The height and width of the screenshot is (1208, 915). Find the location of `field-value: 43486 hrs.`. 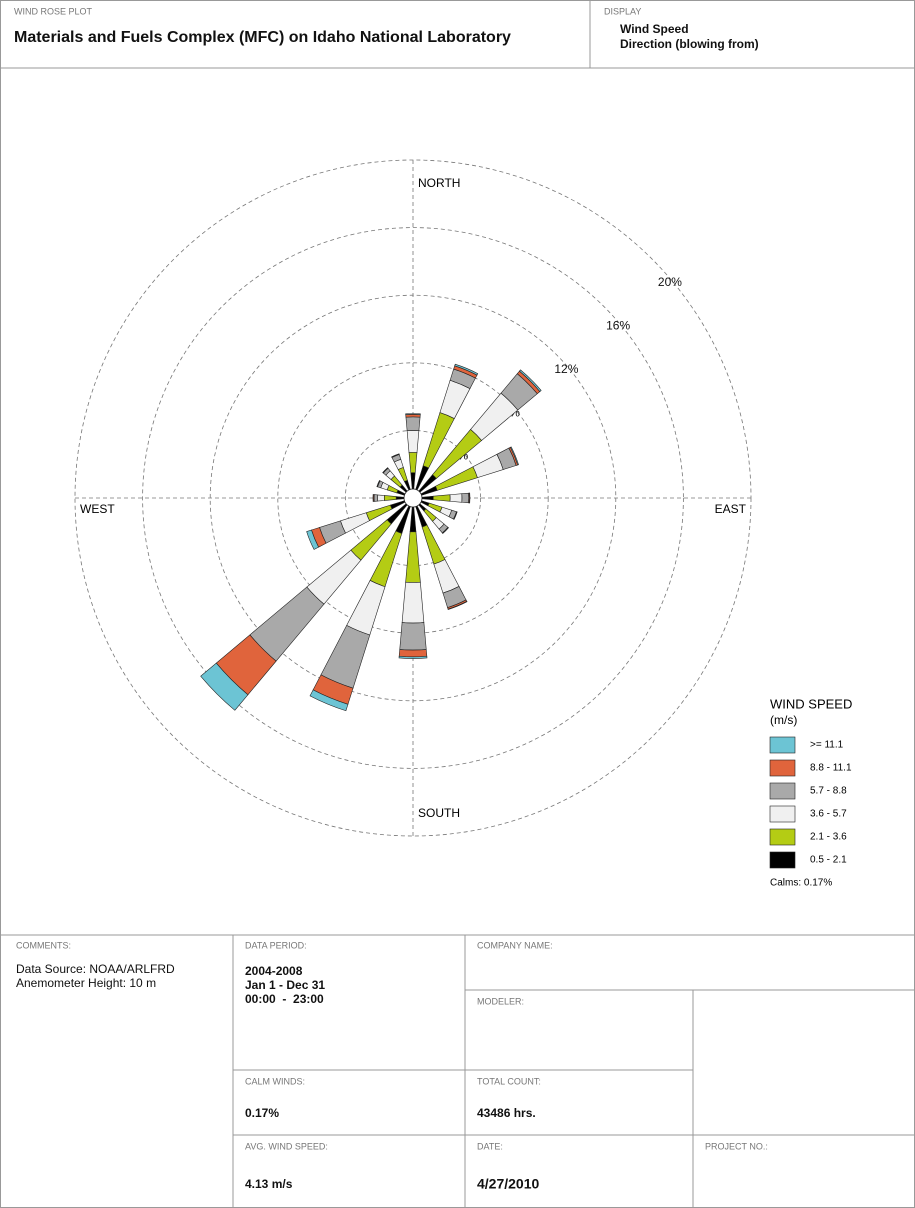

field-value: 43486 hrs. is located at coordinates (506, 1113).